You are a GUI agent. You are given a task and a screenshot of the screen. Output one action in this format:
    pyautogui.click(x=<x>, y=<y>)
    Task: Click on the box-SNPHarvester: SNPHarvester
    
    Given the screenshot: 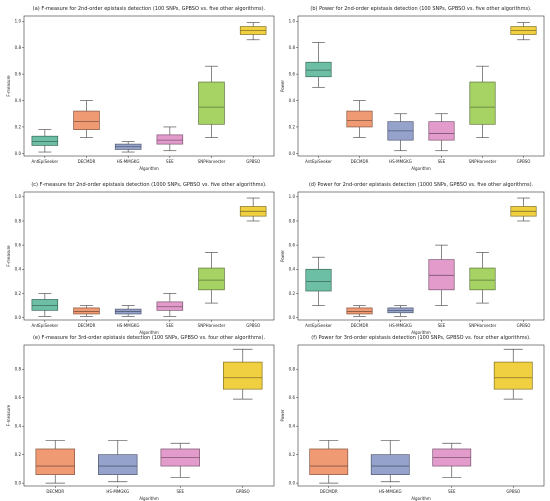 What is the action you would take?
    pyautogui.click(x=483, y=114)
    